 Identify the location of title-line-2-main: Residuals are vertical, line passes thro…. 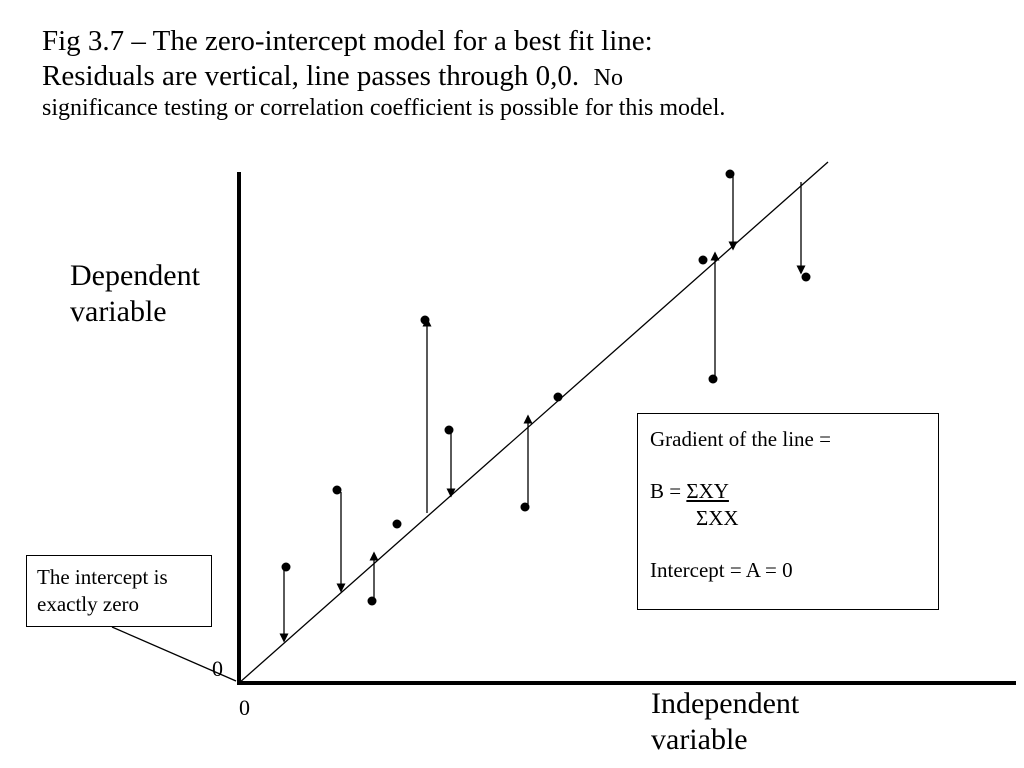
(311, 75).